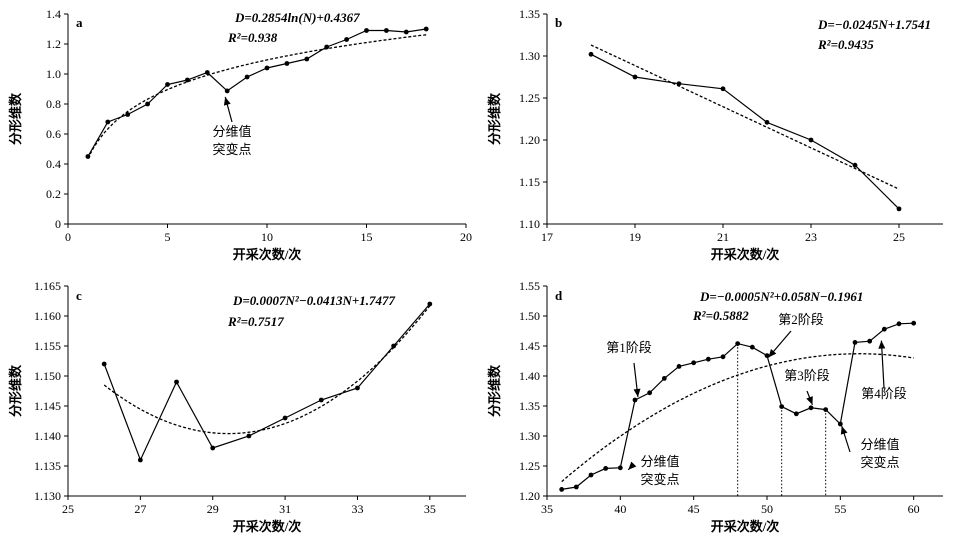 Image resolution: width=961 pixels, height=546 pixels. What do you see at coordinates (547, 509) in the screenshot?
I see `x-tick-label: 35` at bounding box center [547, 509].